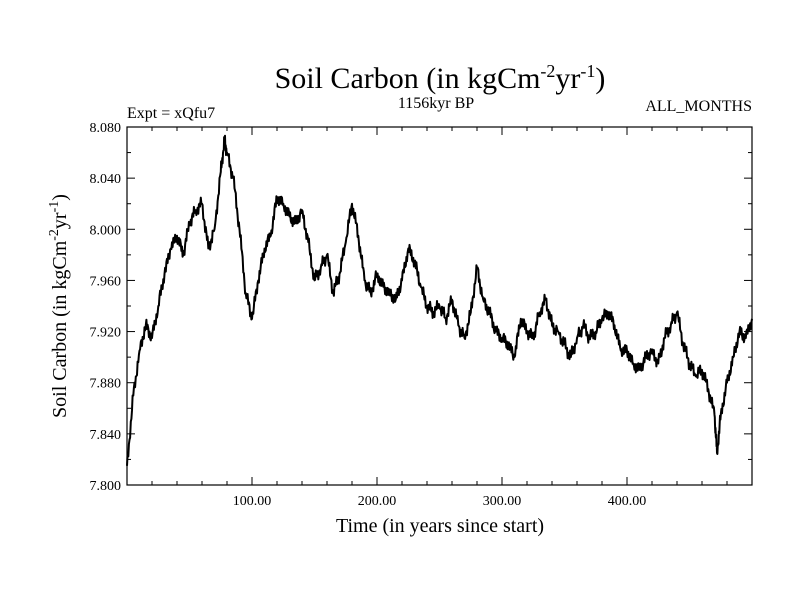 The height and width of the screenshot is (600, 800). What do you see at coordinates (59, 306) in the screenshot?
I see `y-axis-label: Soil Carbon (in kgCm-2yr-1)` at bounding box center [59, 306].